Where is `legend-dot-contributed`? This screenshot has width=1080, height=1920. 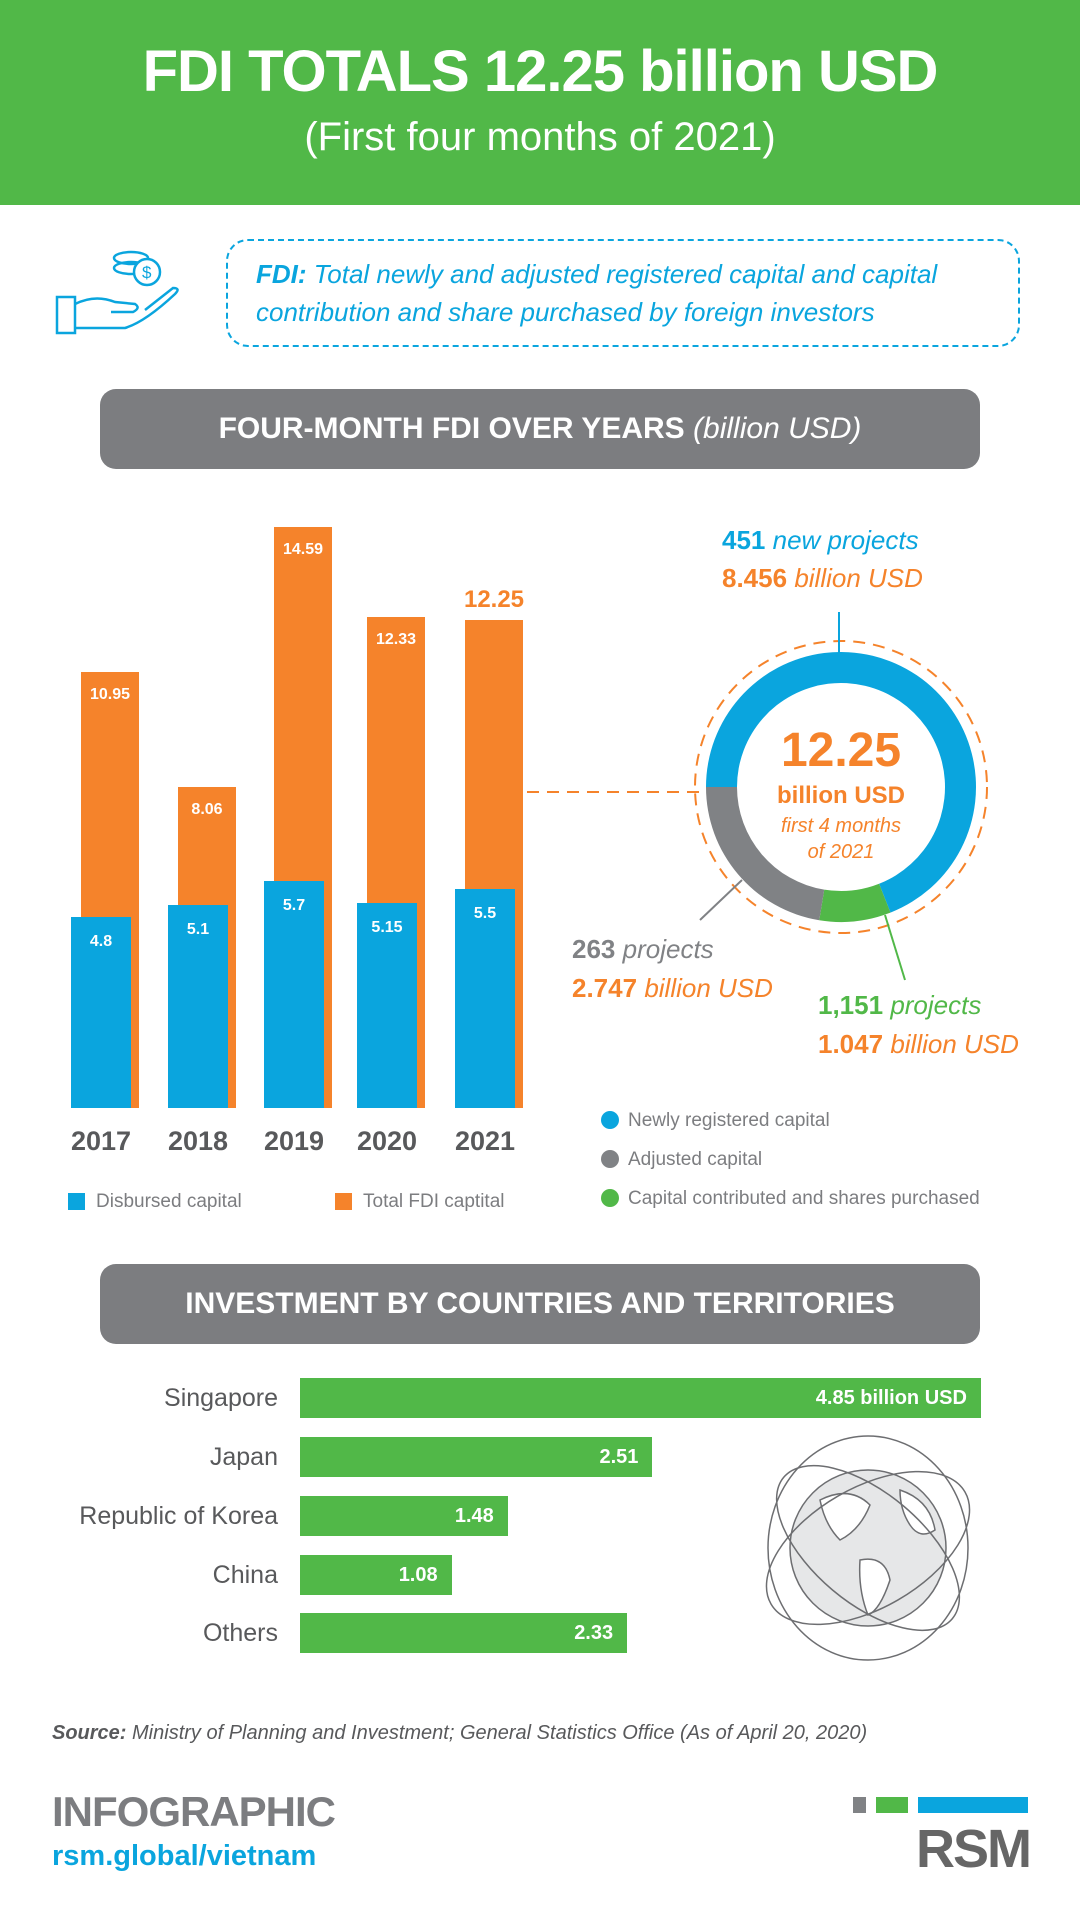
legend-dot-contributed is located at coordinates (610, 1198).